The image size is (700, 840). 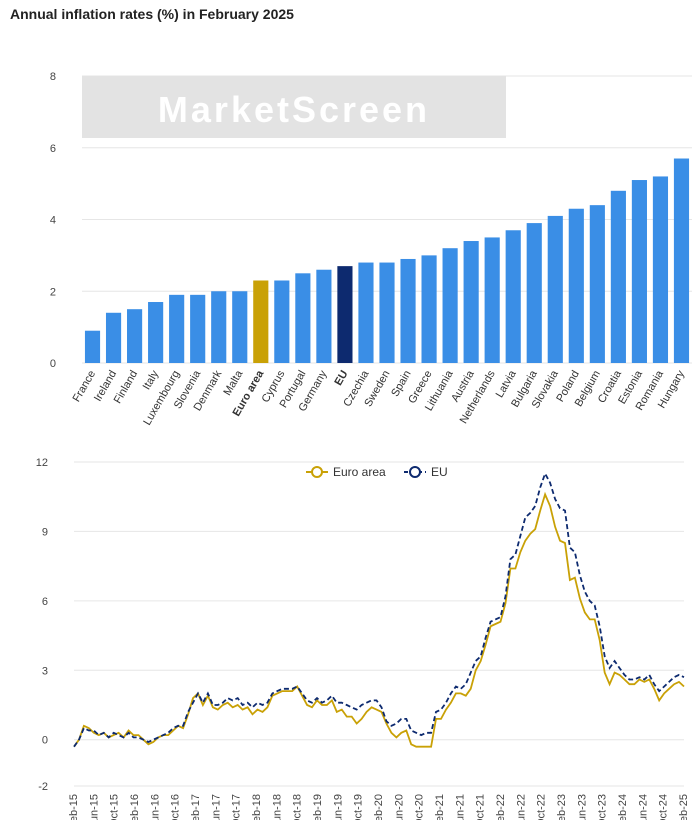 I want to click on bar-finland, so click(x=135, y=336).